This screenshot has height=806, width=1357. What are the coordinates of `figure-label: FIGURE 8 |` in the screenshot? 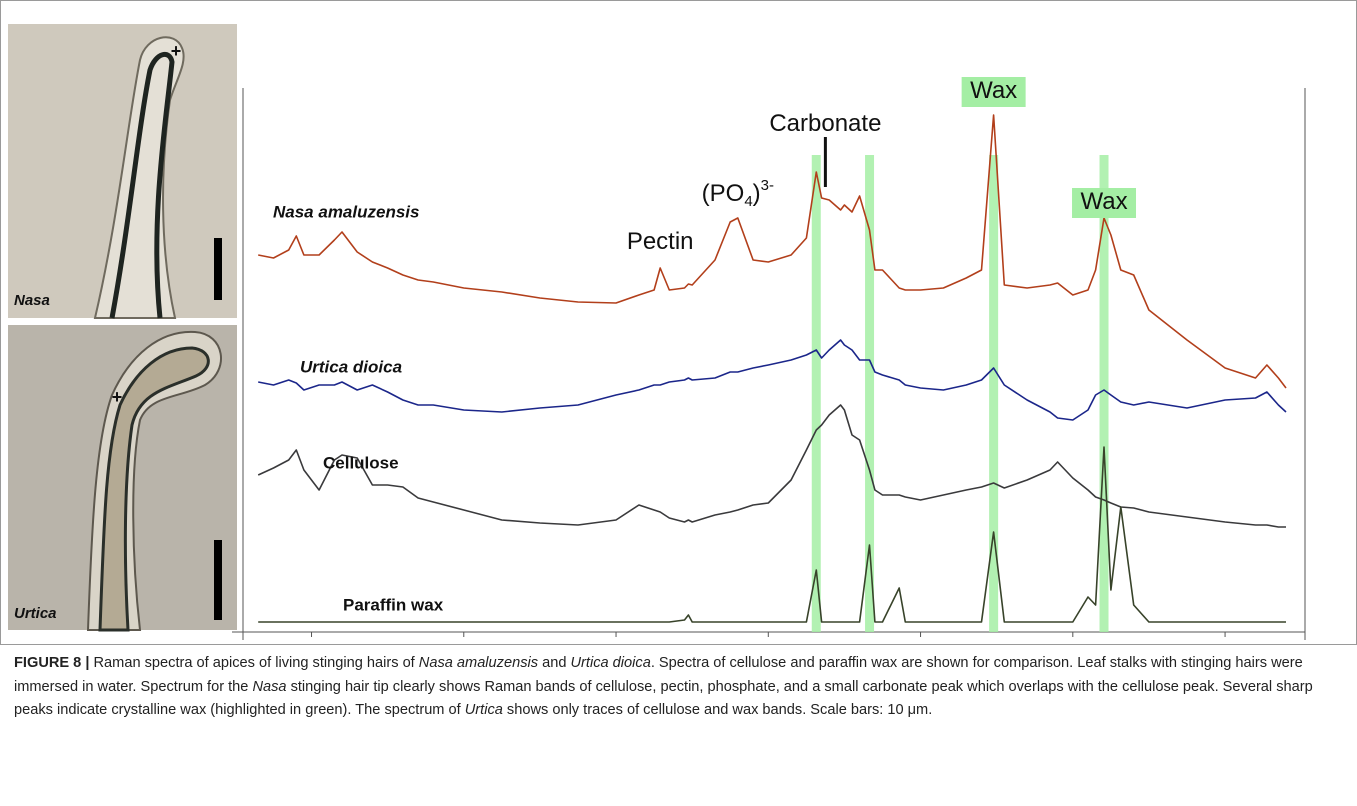 It's located at (52, 663).